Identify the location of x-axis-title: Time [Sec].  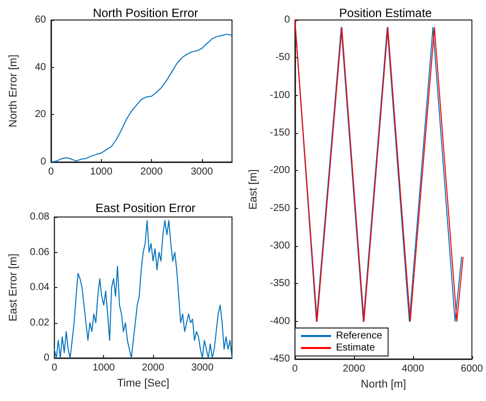
(143, 383).